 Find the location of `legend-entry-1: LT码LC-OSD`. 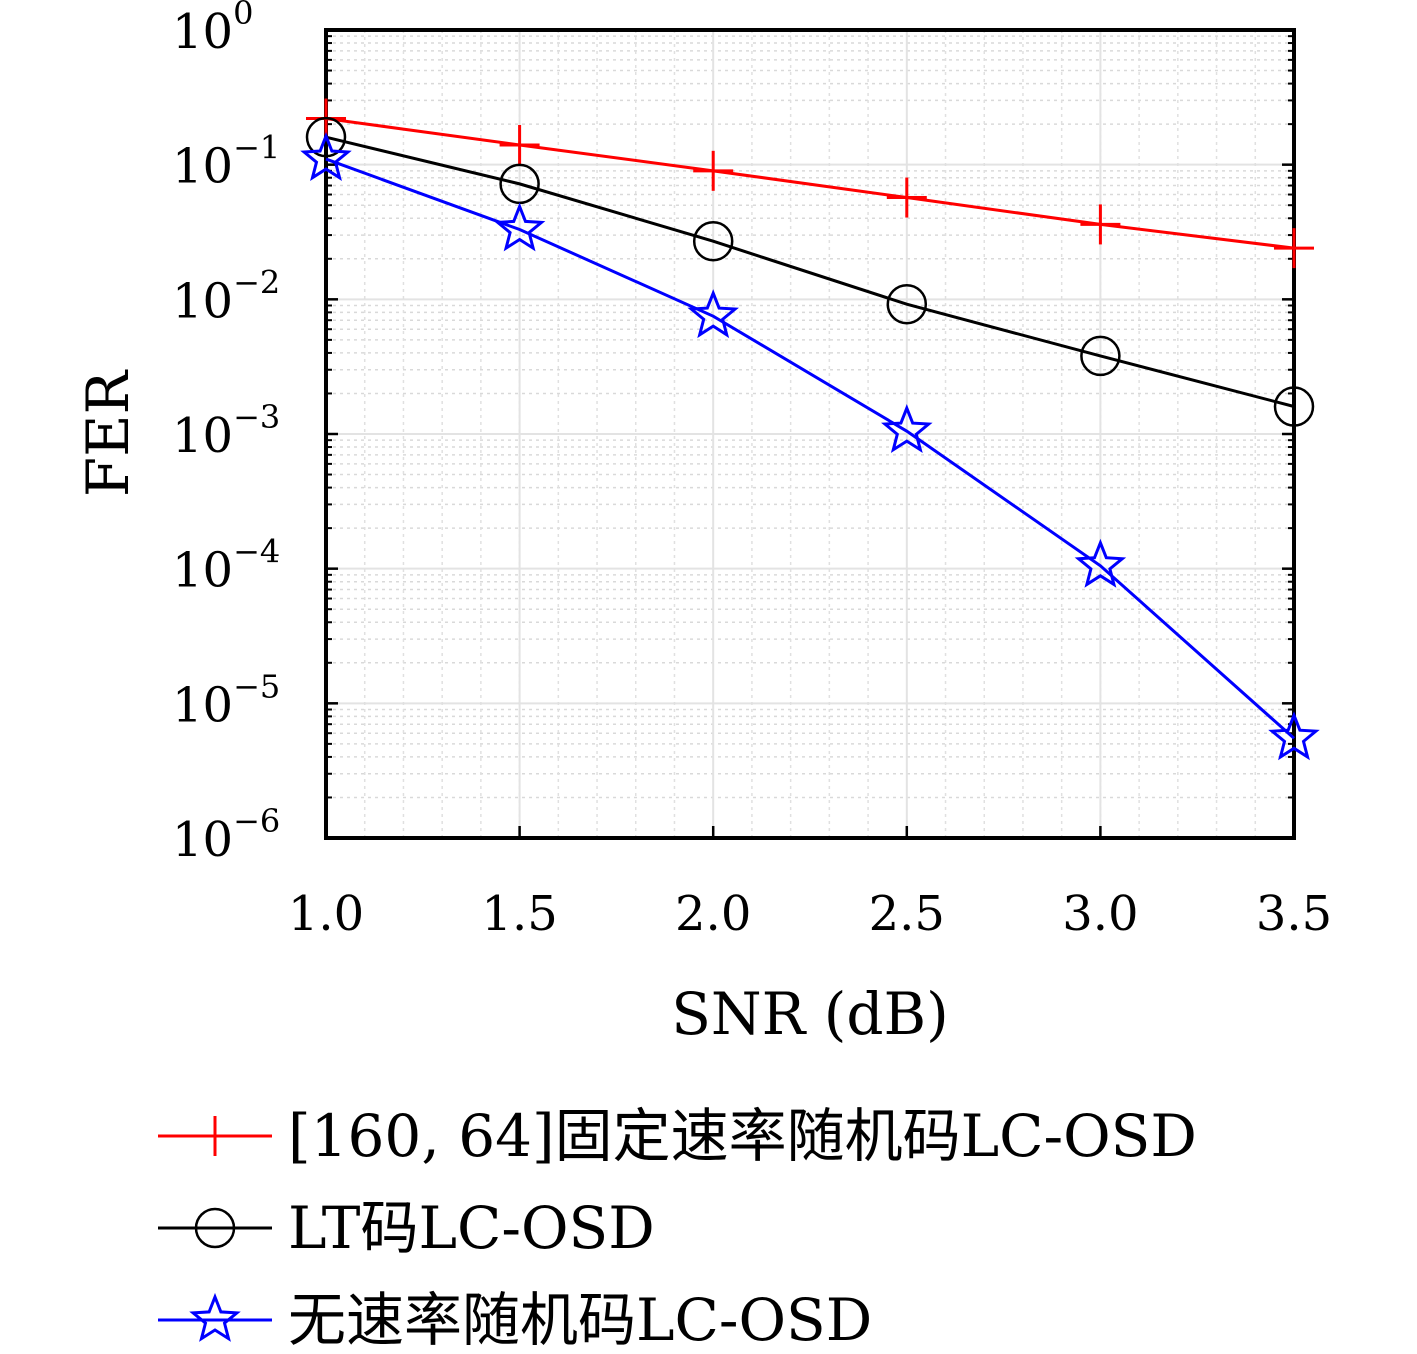

legend-entry-1: LT码LC-OSD is located at coordinates (406, 1228).